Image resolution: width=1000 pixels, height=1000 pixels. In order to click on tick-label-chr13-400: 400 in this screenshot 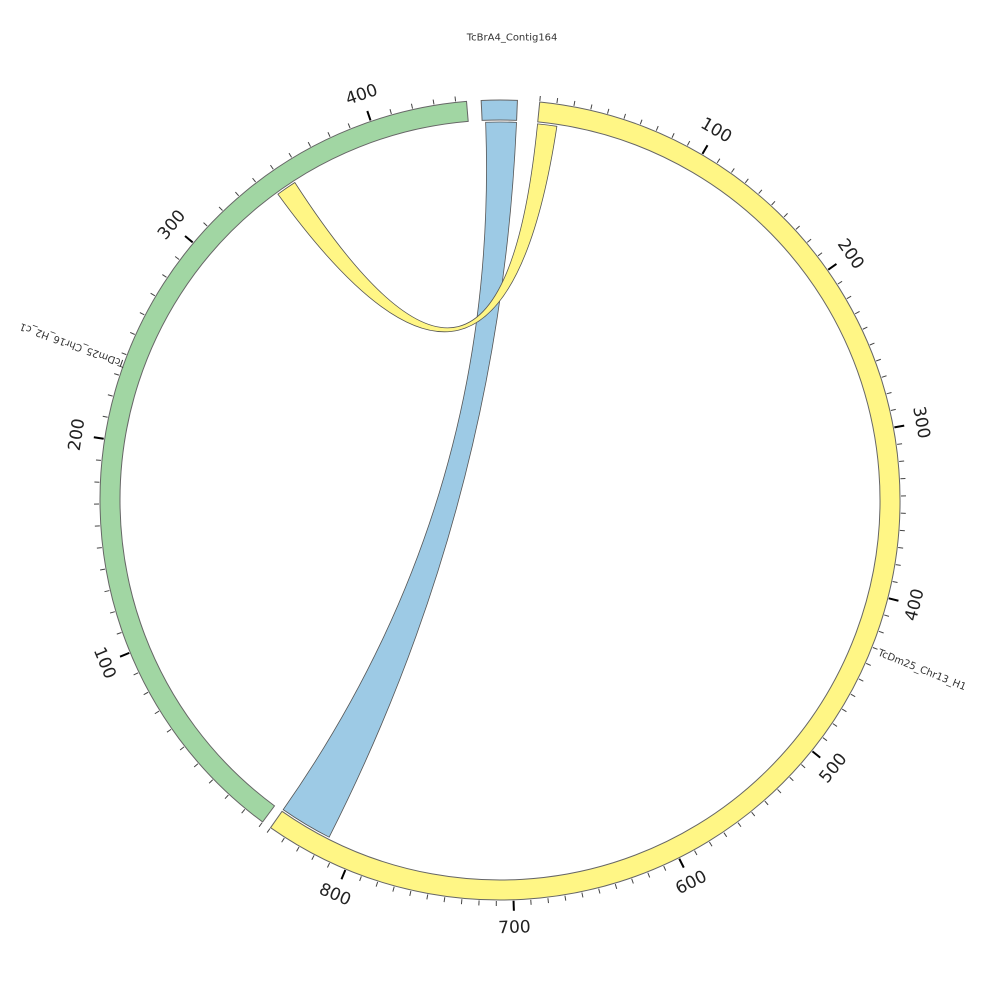, I will do `click(914, 605)`.